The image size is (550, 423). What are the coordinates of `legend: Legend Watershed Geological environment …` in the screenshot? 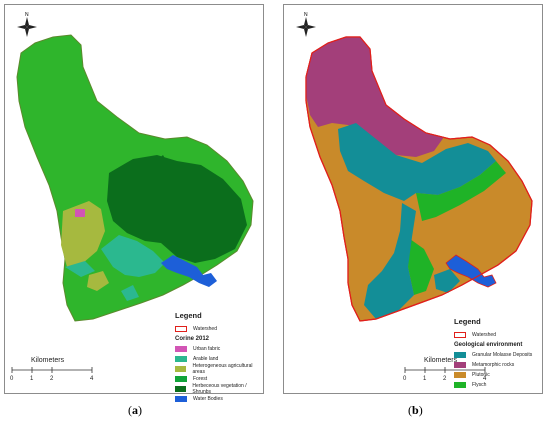 It's located at (493, 353).